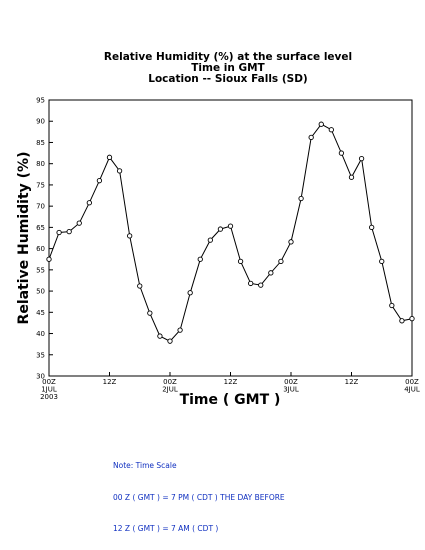  What do you see at coordinates (40, 164) in the screenshot?
I see `y-tick-label: 80` at bounding box center [40, 164].